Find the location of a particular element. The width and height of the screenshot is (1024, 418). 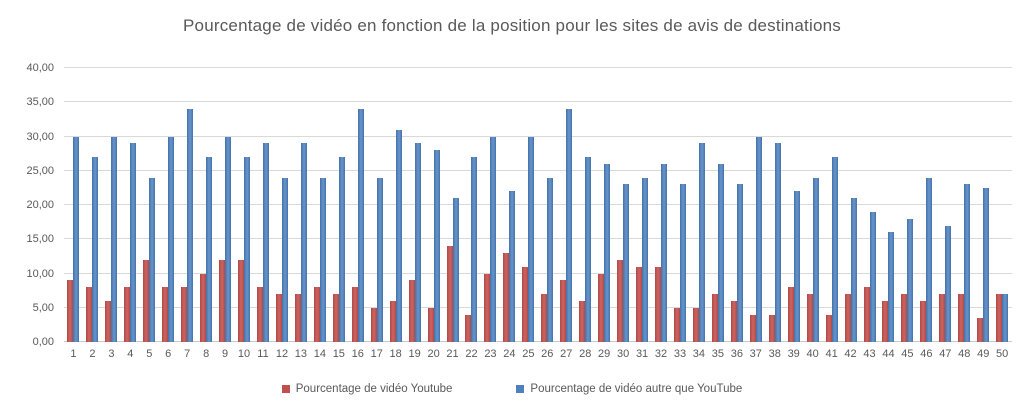

bar-group: 20 is located at coordinates (433, 214).